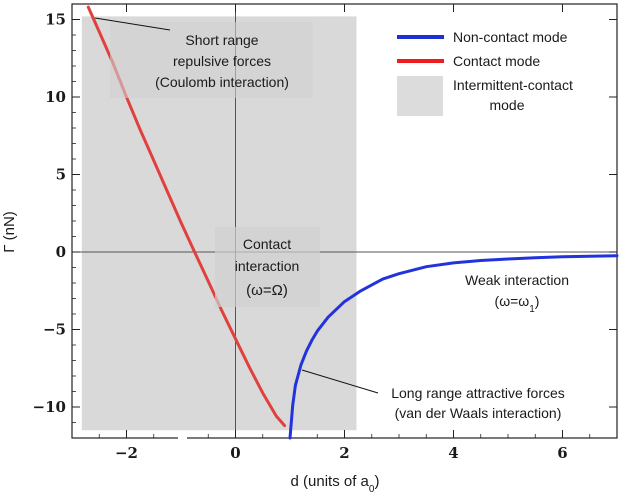 The image size is (633, 496). I want to click on x-axis-label-sub: 0, so click(372, 489).